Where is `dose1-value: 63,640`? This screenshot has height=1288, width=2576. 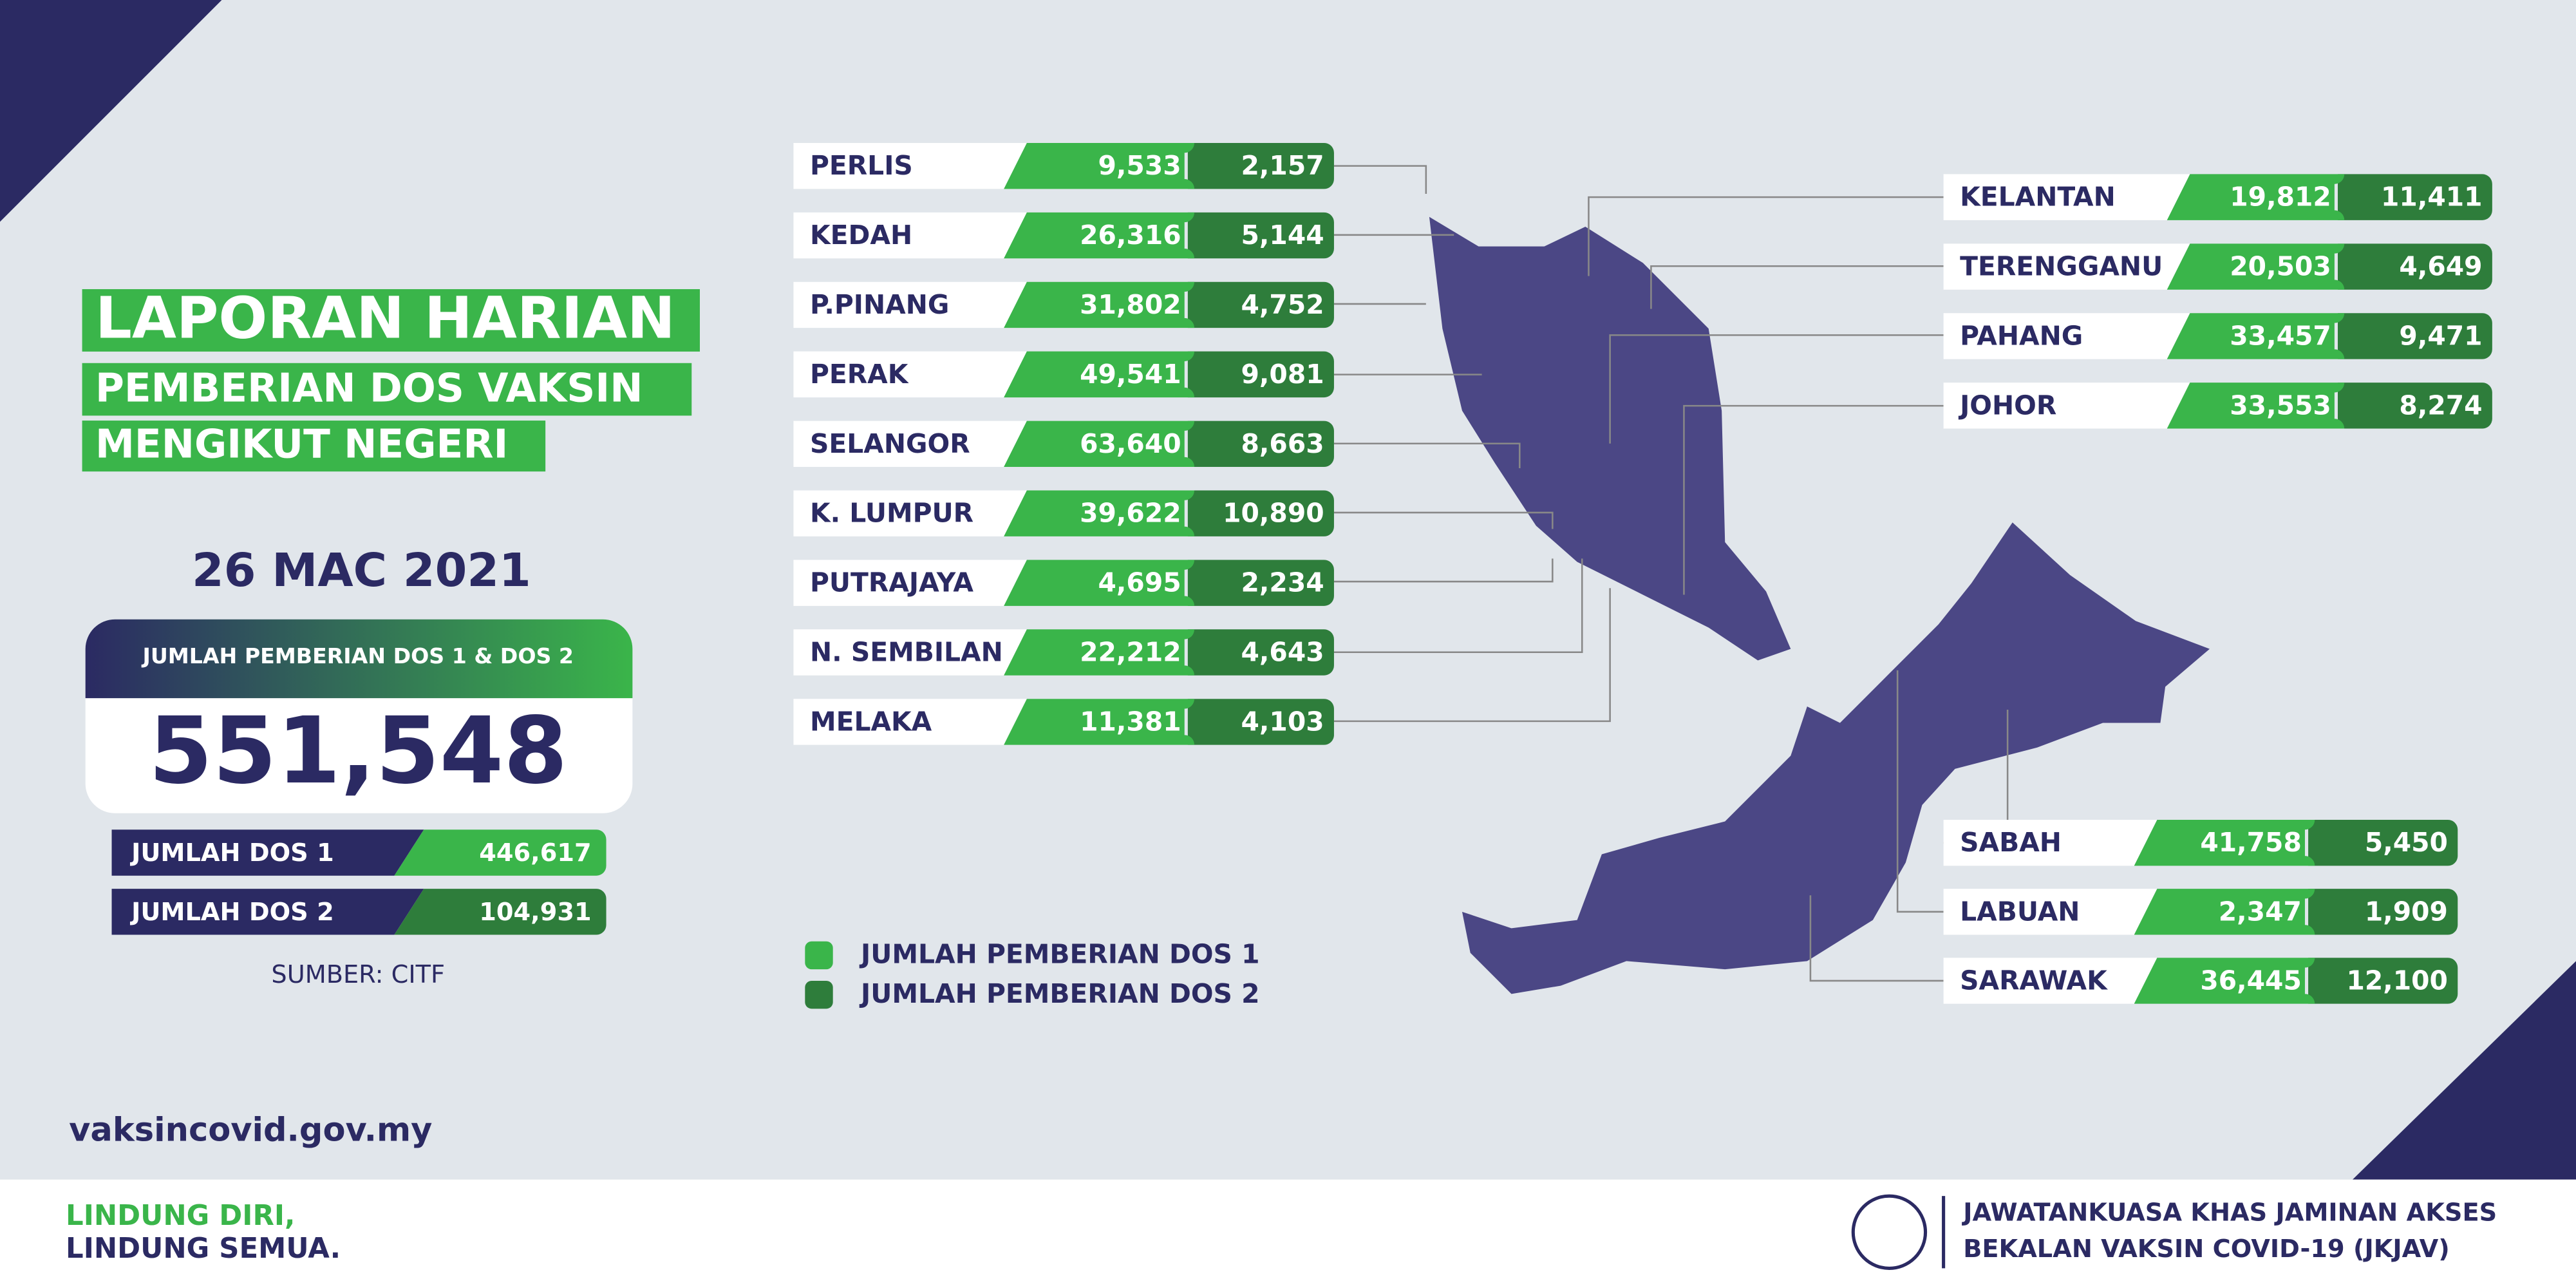 dose1-value: 63,640 is located at coordinates (1130, 444).